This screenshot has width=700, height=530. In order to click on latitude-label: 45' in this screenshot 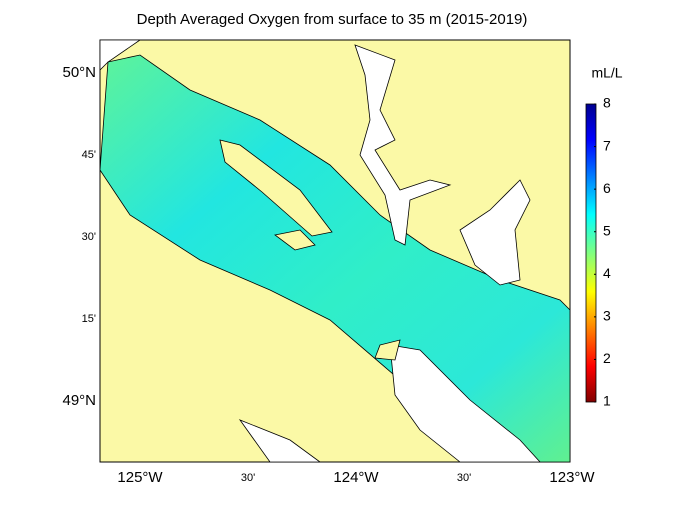, I will do `click(89, 155)`.